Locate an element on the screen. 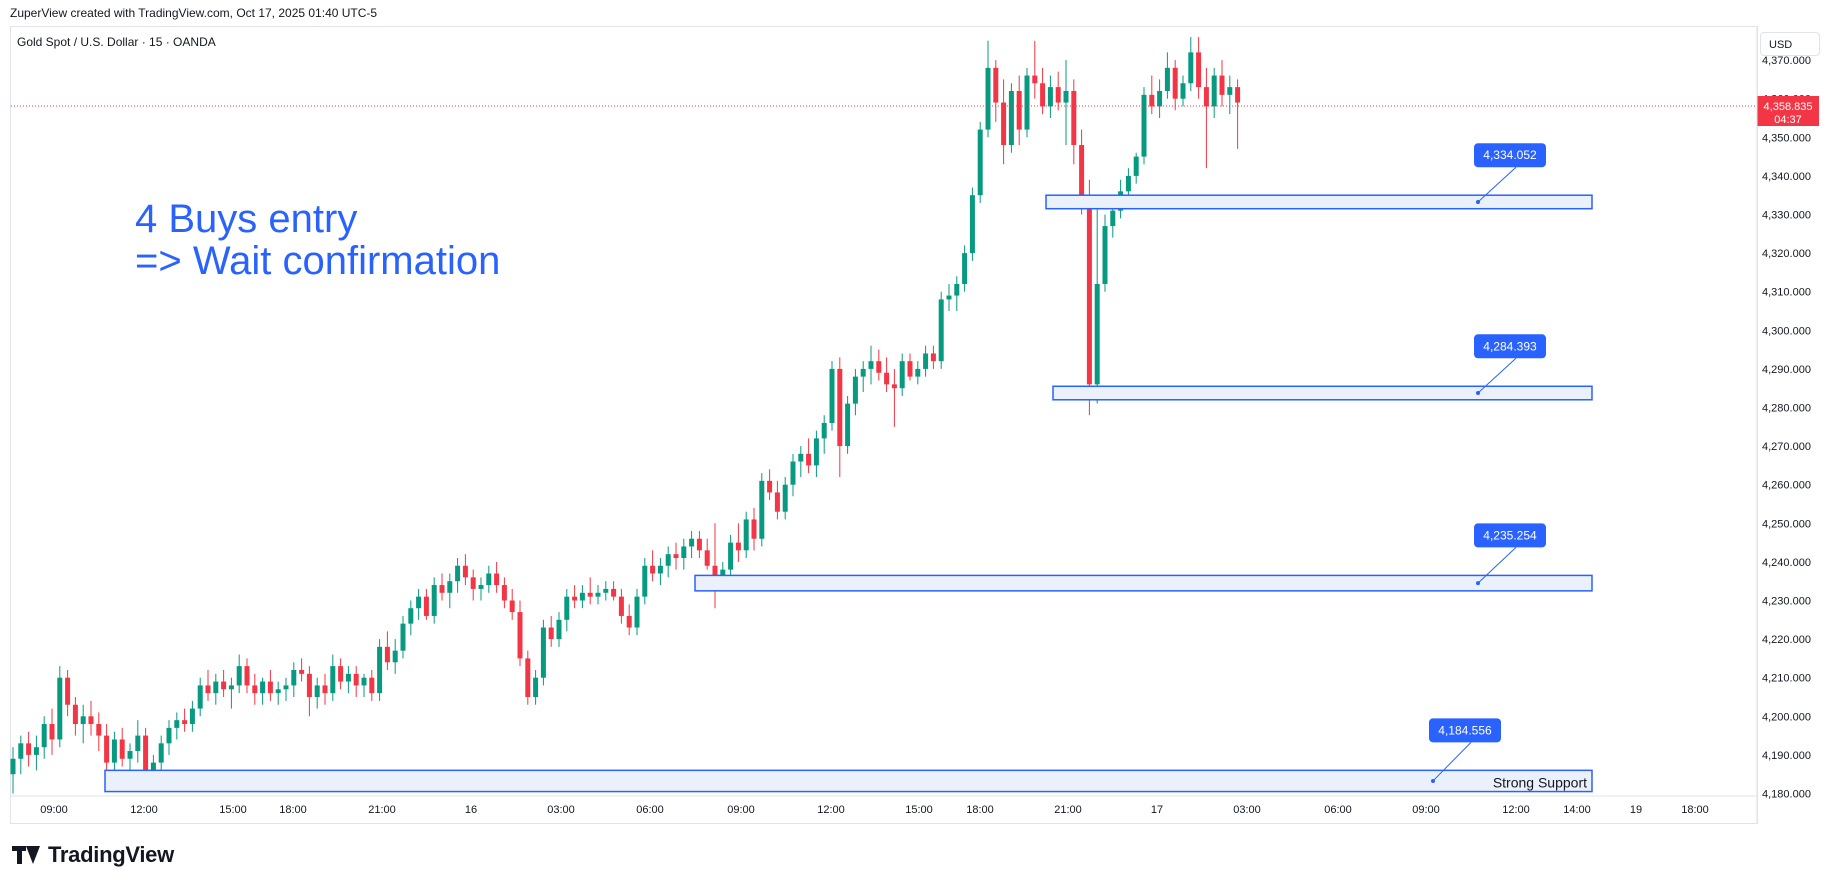 The width and height of the screenshot is (1835, 883). tradingview-logo: TradingView is located at coordinates (93, 855).